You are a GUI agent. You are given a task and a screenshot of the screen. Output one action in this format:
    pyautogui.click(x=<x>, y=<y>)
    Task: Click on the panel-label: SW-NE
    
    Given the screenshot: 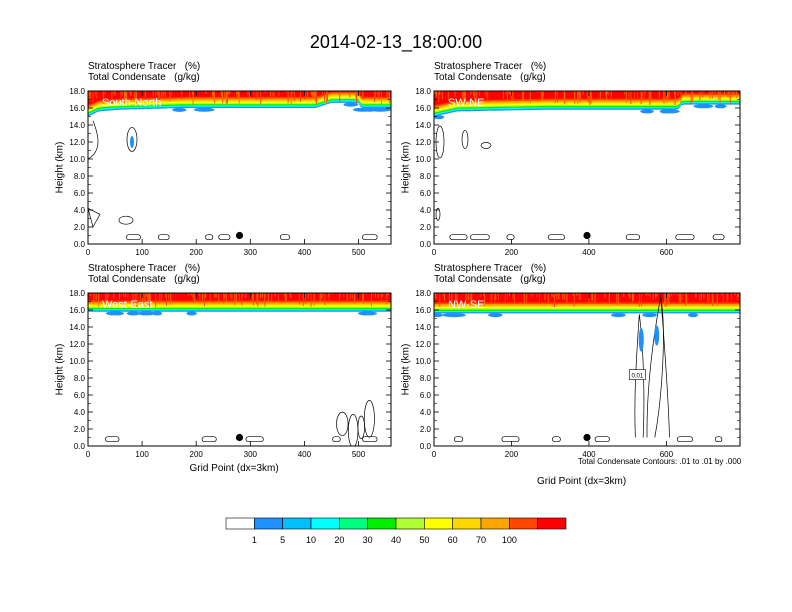 What is the action you would take?
    pyautogui.click(x=466, y=103)
    